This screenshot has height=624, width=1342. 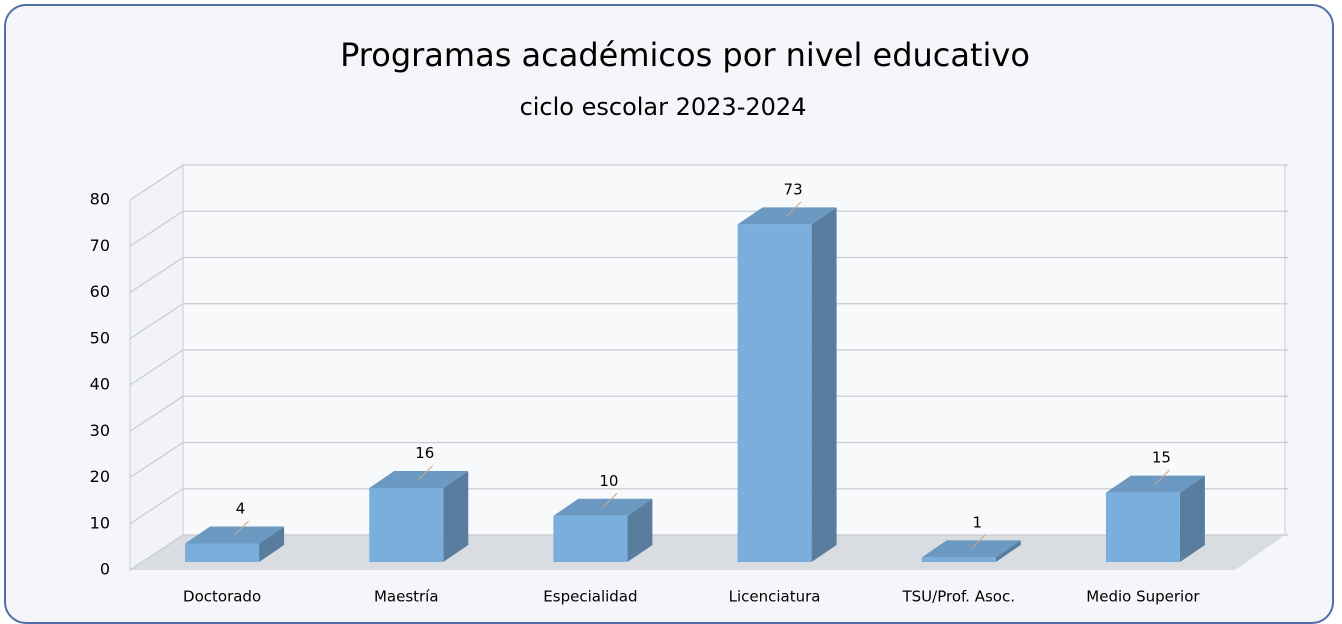 What do you see at coordinates (590, 597) in the screenshot?
I see `x-tick-label: Especialidad` at bounding box center [590, 597].